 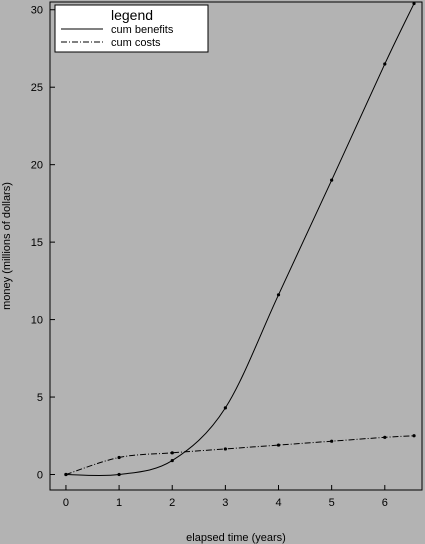 I want to click on x-axis-label: elapsed time (years), so click(x=236, y=538).